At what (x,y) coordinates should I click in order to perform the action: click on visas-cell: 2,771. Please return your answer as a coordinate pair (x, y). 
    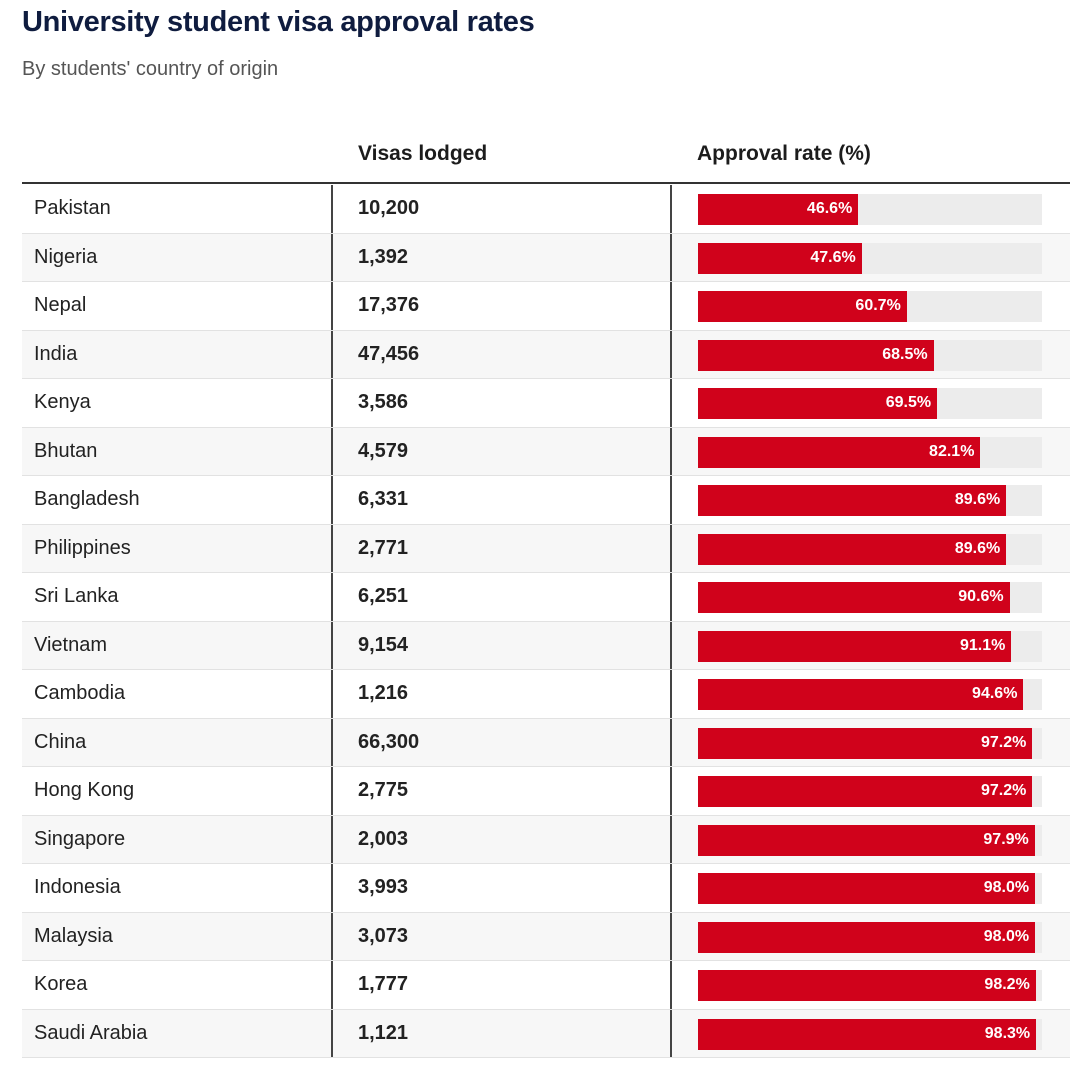
    Looking at the image, I should click on (383, 547).